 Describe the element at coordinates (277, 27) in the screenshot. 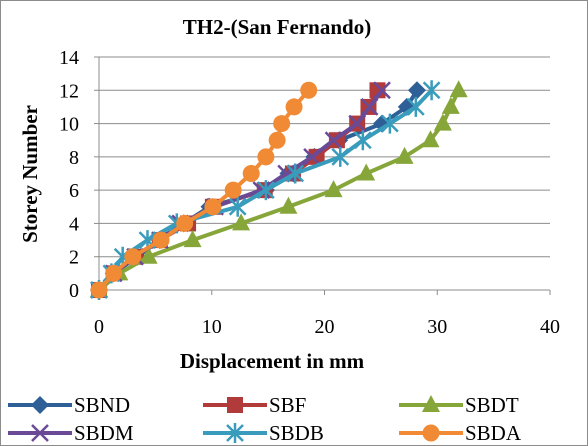

I see `chart-title: TH2-(San Fernando)` at that location.